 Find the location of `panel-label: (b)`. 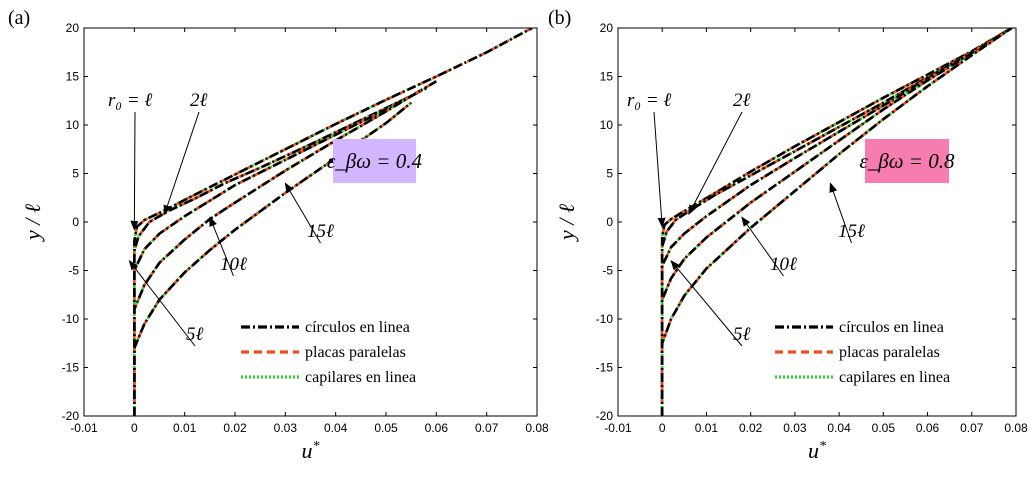

panel-label: (b) is located at coordinates (559, 18).